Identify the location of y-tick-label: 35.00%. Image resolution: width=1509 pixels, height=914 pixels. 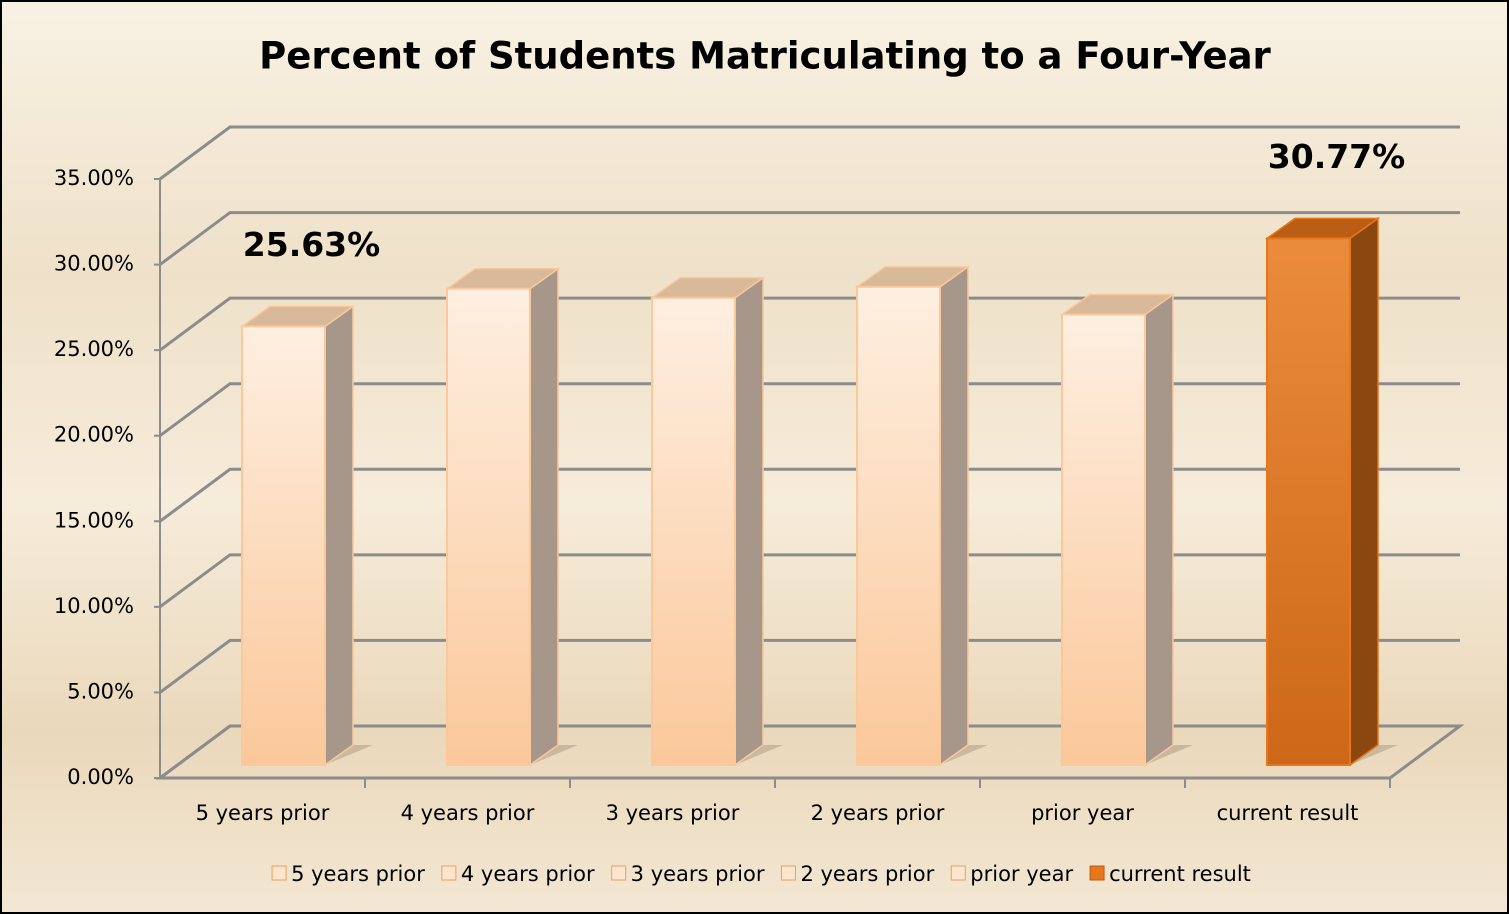
(94, 178).